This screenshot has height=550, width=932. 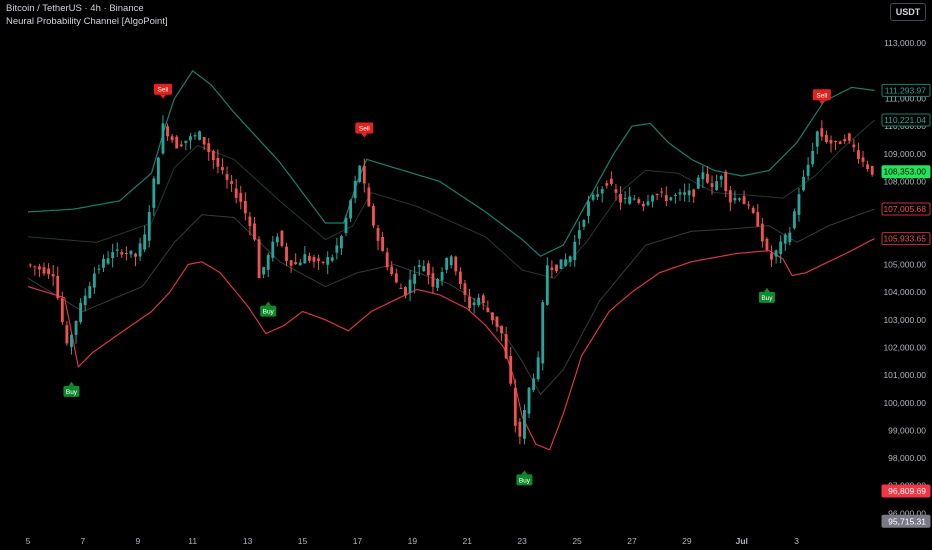 I want to click on symbol-title: Bitcoin / TetherUS · 4h · Binance, so click(x=75, y=8).